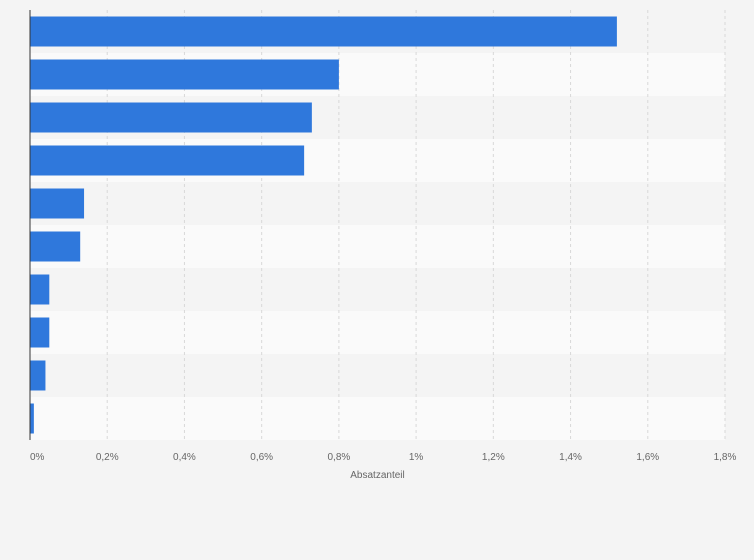 The image size is (754, 560). I want to click on x-tick-label: 1,4%, so click(570, 457).